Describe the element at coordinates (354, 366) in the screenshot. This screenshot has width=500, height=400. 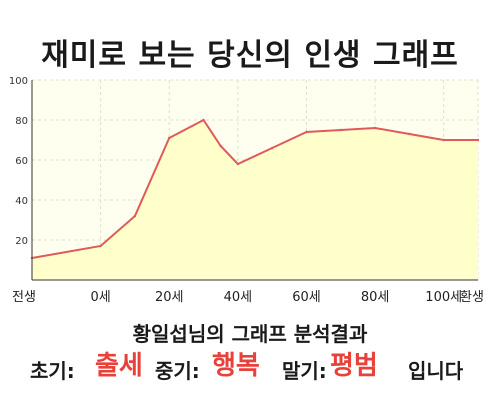
I see `late-value: 평범` at that location.